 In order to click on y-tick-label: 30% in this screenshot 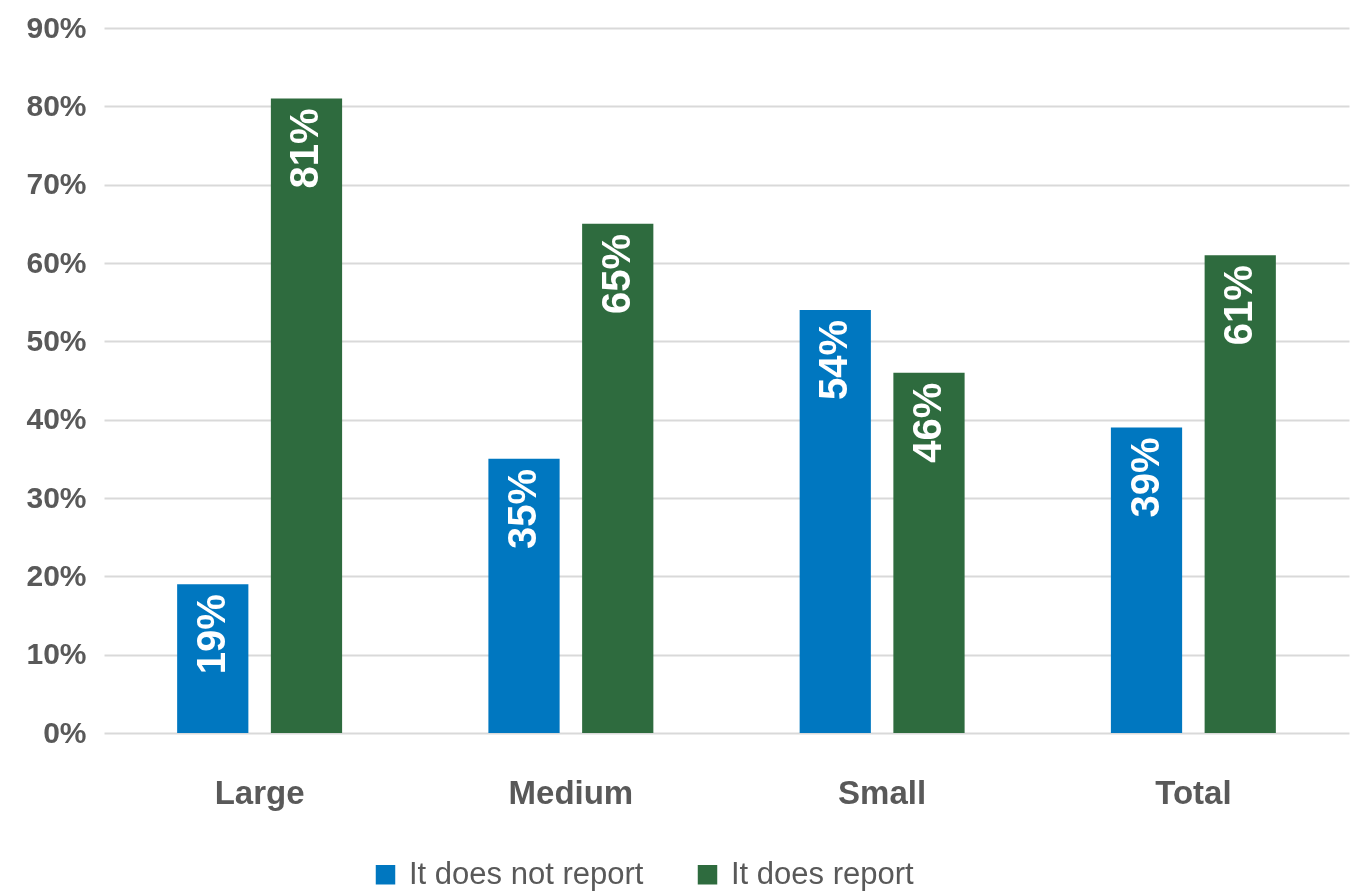, I will do `click(56, 497)`.